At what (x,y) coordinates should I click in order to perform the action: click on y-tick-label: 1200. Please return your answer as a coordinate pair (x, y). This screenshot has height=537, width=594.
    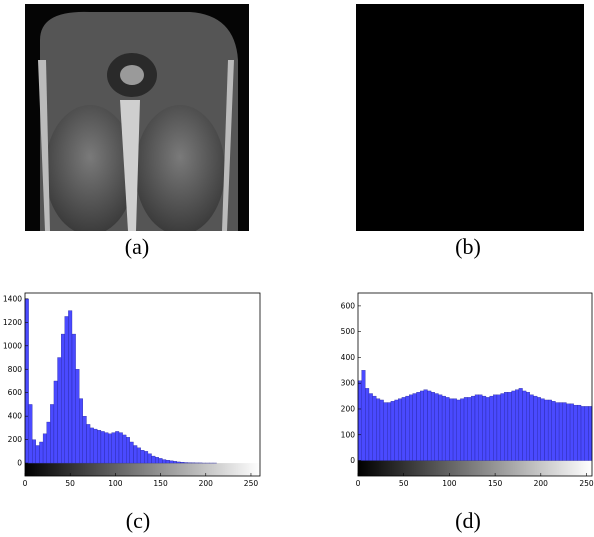
    Looking at the image, I should click on (12, 322).